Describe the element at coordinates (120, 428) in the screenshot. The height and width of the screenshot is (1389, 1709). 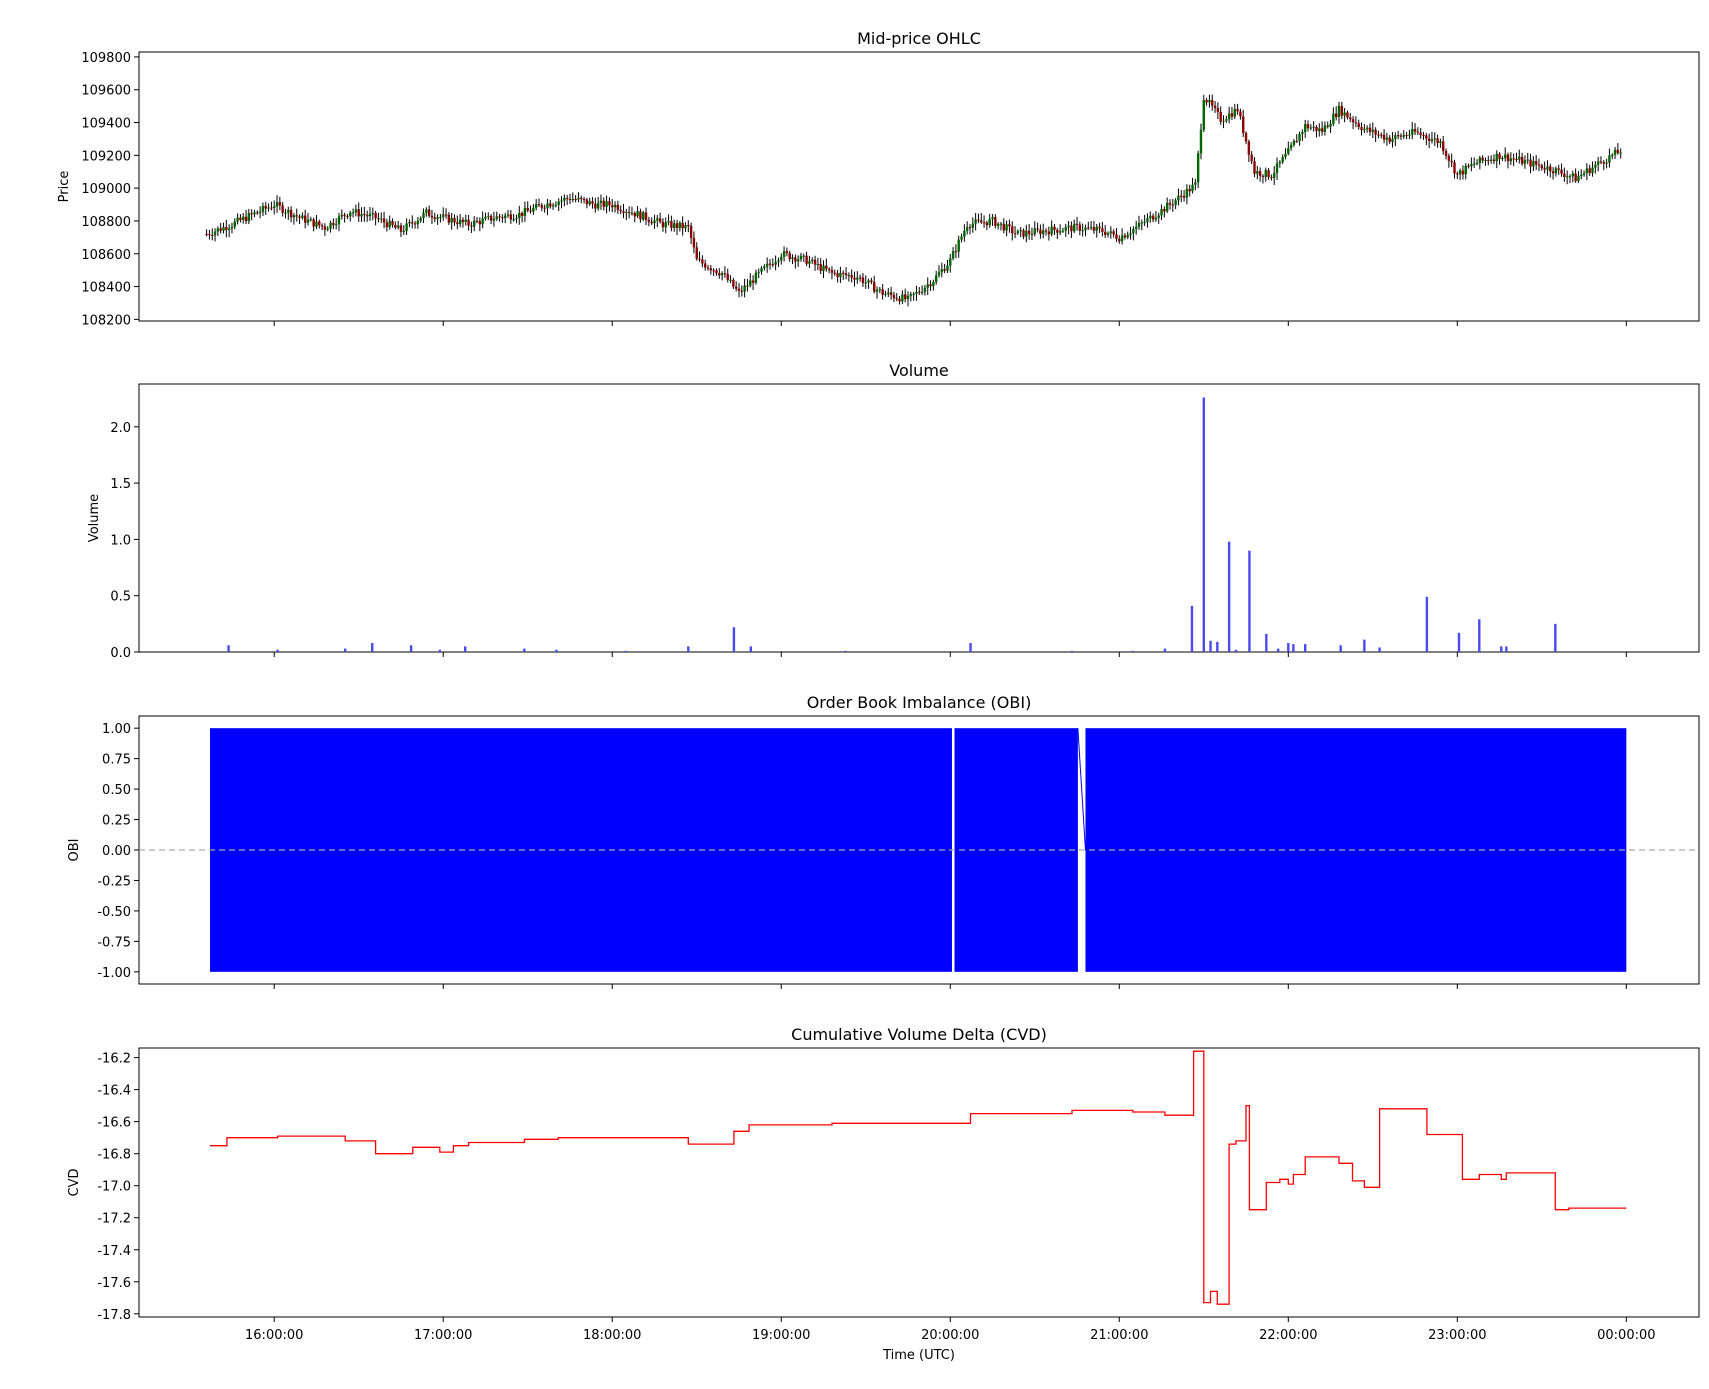
I see `y-tick-label: 2.0` at that location.